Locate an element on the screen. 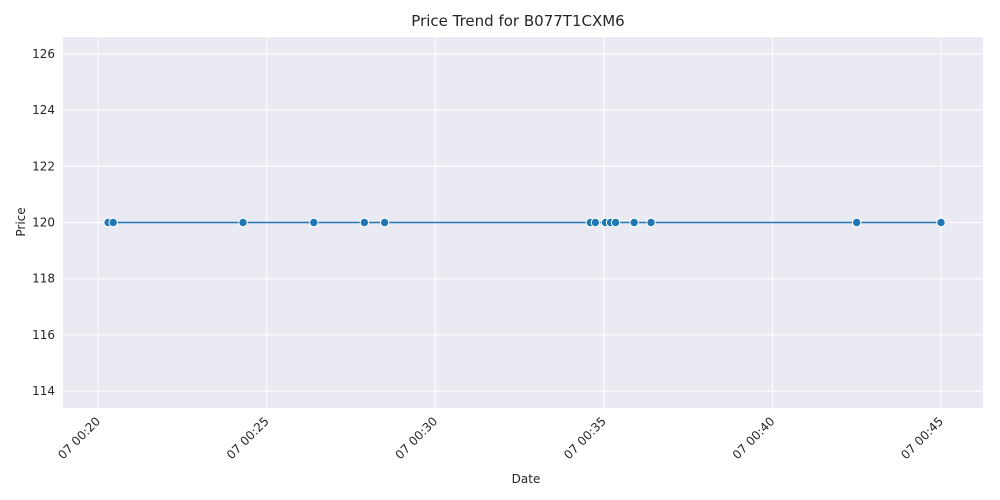  price-series is located at coordinates (524, 222).